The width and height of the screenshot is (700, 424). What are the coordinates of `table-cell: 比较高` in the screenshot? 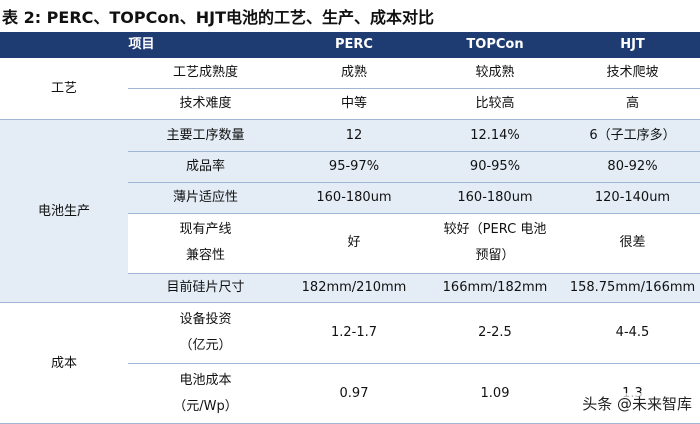 It's located at (495, 104).